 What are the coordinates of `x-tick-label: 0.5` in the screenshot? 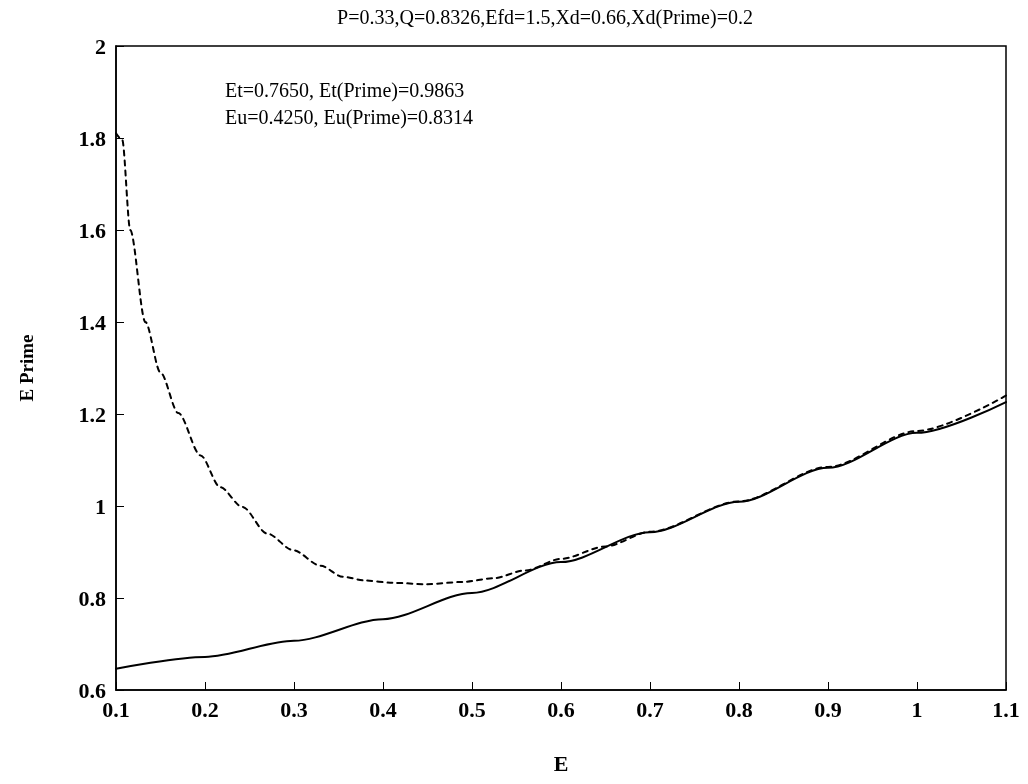 It's located at (472, 709).